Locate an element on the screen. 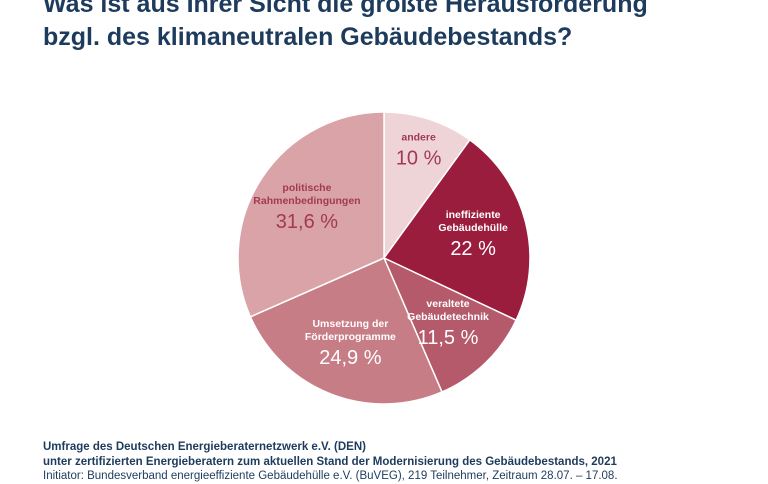  slice-label-1: ineffiziente Gebäudehülle 22 % is located at coordinates (472, 235).